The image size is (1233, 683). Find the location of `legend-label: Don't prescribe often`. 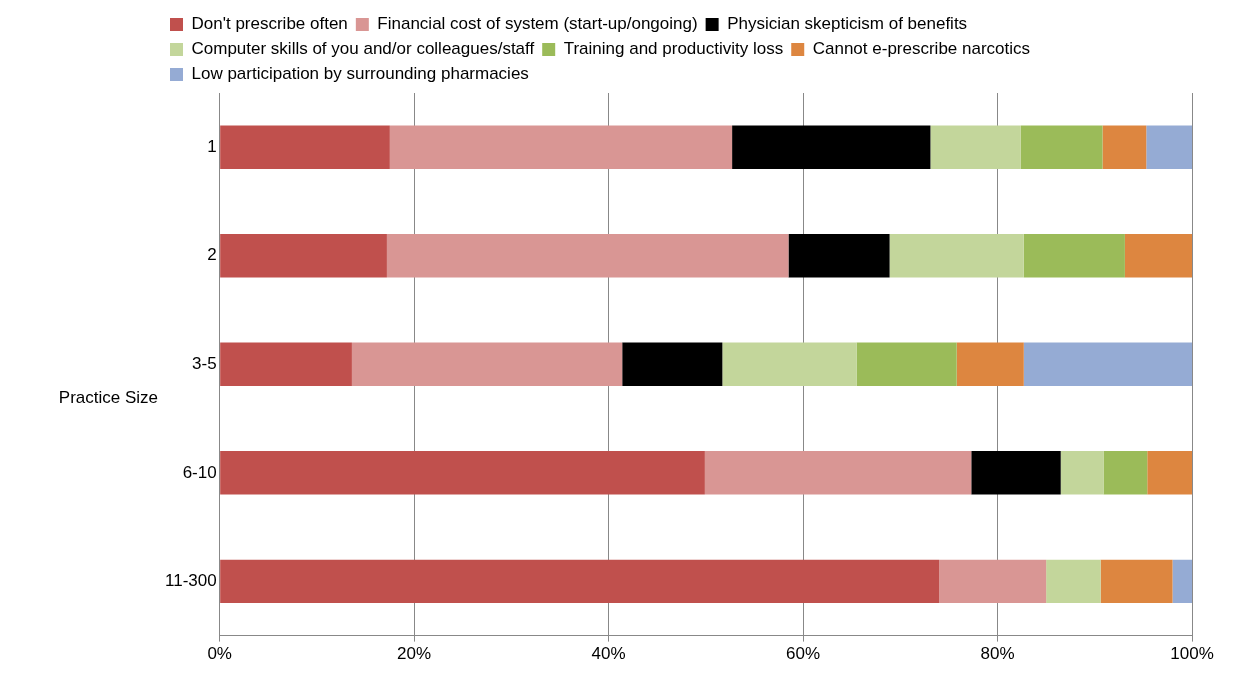

legend-label: Don't prescribe often is located at coordinates (269, 24).